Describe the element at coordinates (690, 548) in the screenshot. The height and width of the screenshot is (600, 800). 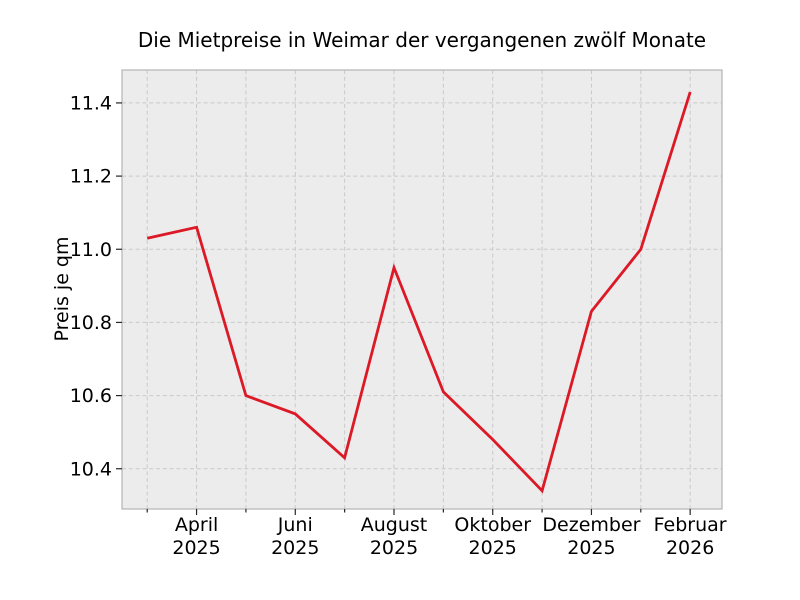
I see `x-tick-label-year: 2026` at that location.